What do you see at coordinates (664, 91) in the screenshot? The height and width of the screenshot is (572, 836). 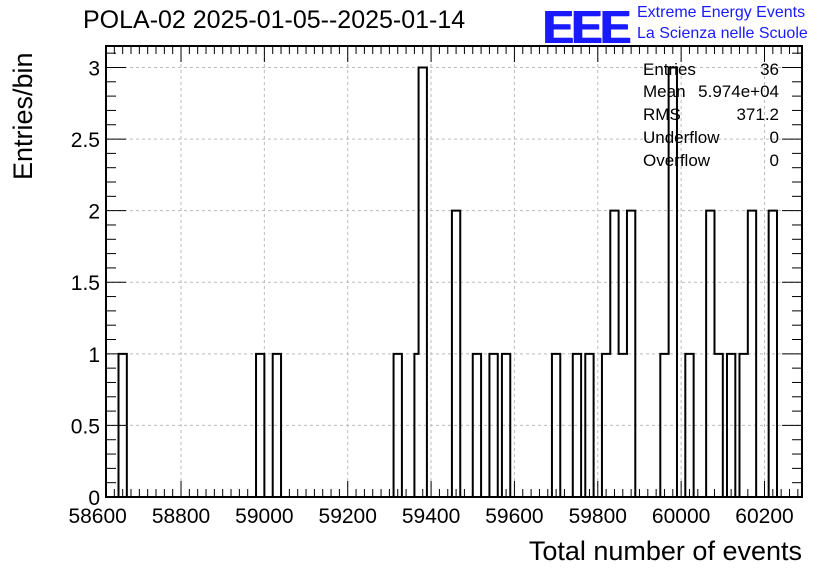 I see `stats-mean-label: Mean` at bounding box center [664, 91].